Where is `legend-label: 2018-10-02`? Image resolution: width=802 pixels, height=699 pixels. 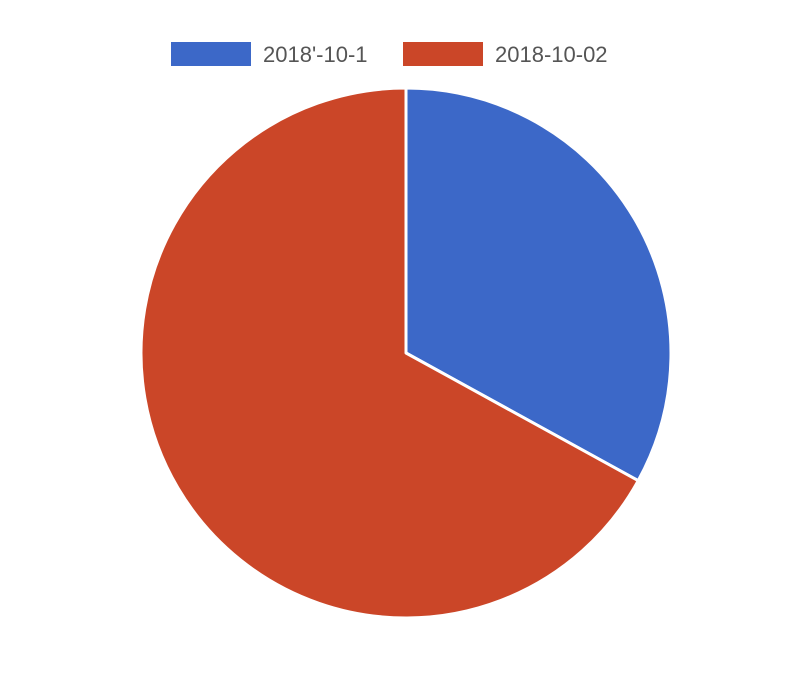 legend-label: 2018-10-02 is located at coordinates (551, 54).